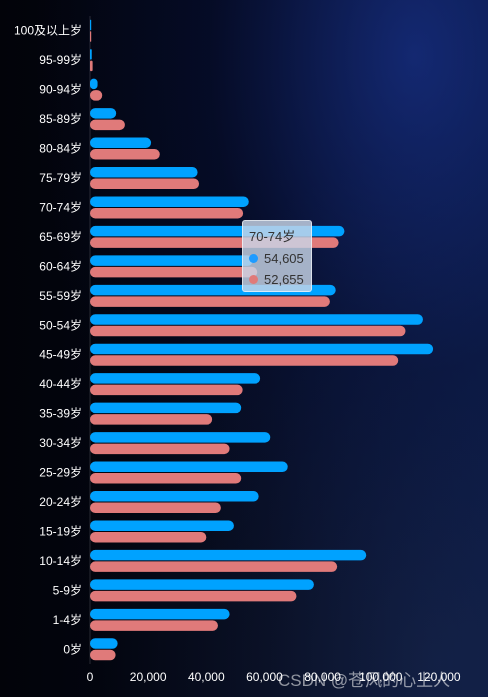 The image size is (488, 697). What do you see at coordinates (272, 236) in the screenshot?
I see `tooltip-title: 70-74岁` at bounding box center [272, 236].